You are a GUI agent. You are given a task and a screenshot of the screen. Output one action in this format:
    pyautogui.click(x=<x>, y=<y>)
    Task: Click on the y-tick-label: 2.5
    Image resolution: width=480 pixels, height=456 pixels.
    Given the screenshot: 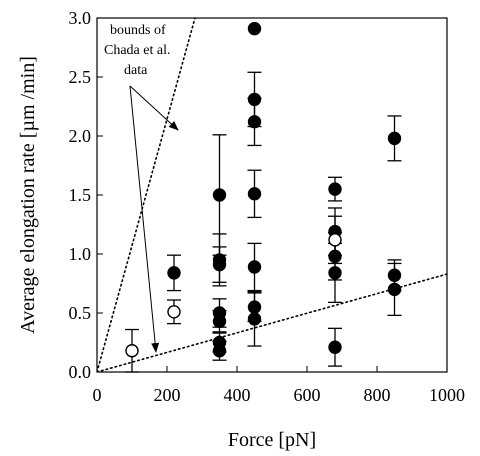 What is the action you would take?
    pyautogui.click(x=80, y=77)
    